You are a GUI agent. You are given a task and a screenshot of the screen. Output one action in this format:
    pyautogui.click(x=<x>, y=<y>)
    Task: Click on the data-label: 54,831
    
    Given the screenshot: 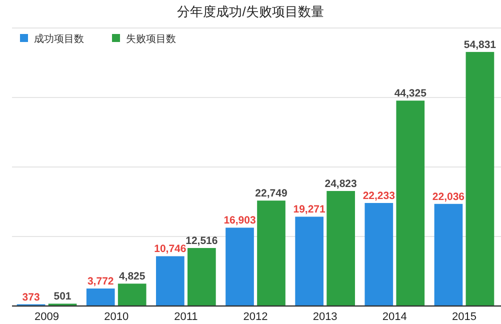 What is the action you would take?
    pyautogui.click(x=480, y=44)
    